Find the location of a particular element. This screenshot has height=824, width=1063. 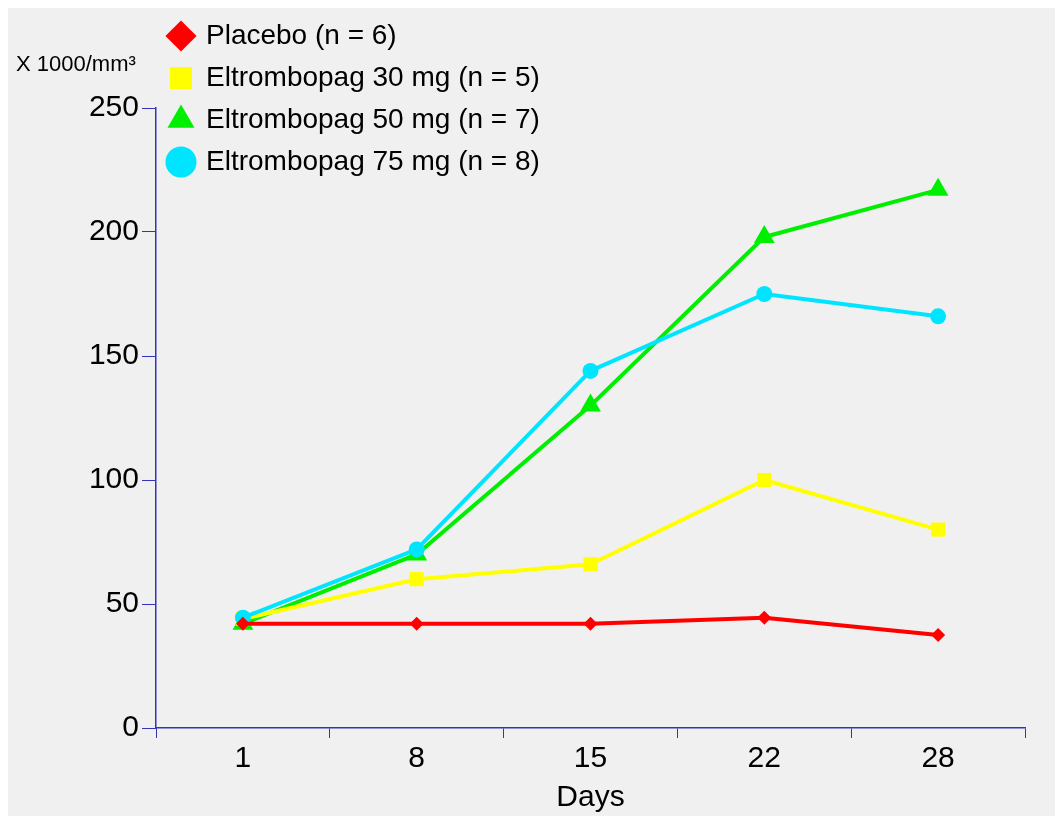

y-axis-title: X 1000/mm³ is located at coordinates (76, 64).